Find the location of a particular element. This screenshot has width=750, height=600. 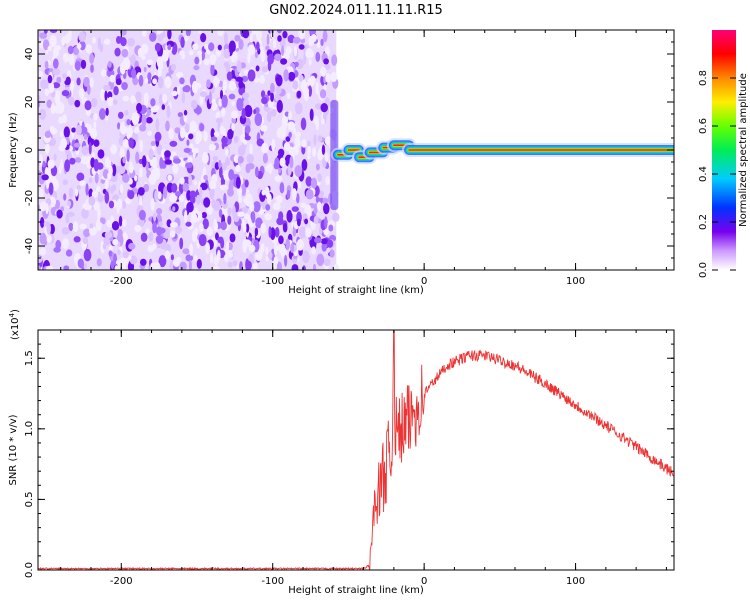

y-tick-label: 20 is located at coordinates (29, 102).